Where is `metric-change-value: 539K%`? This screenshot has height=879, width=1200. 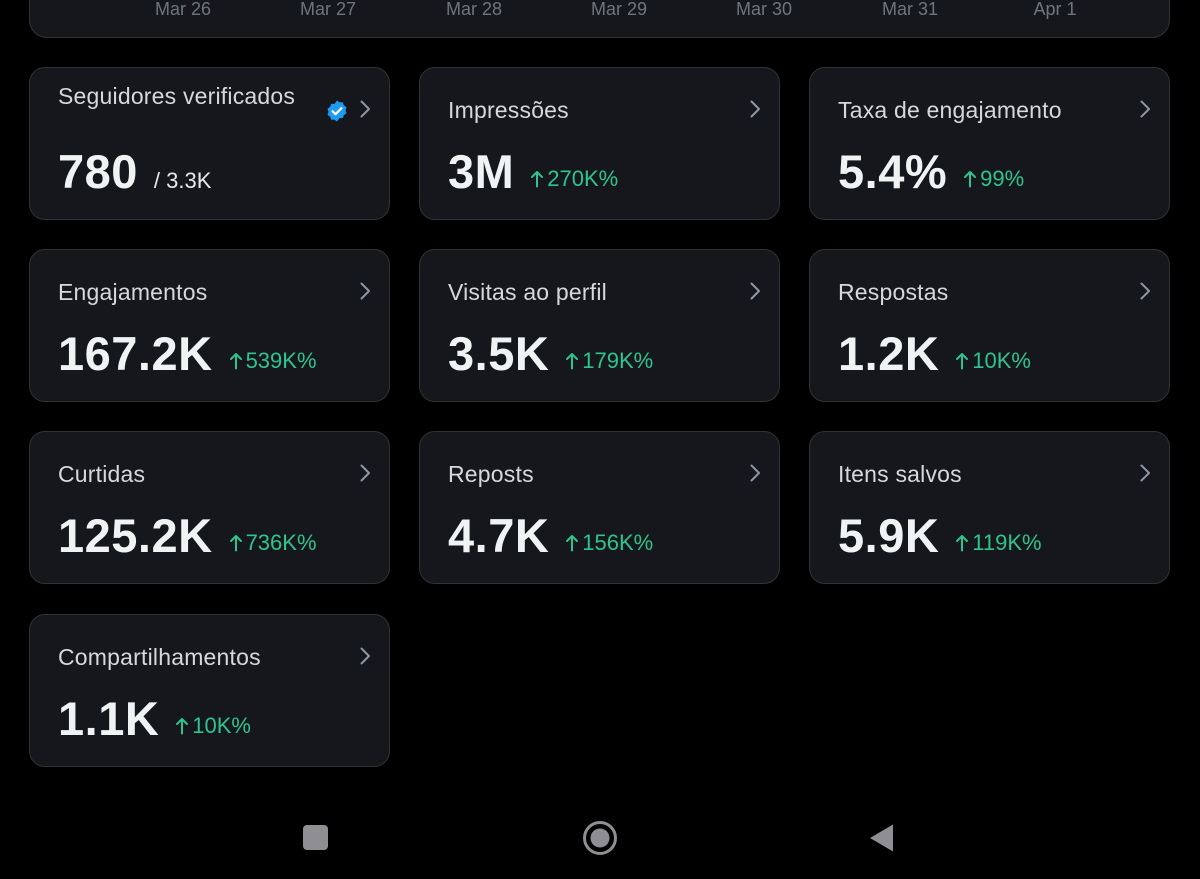
metric-change-value: 539K% is located at coordinates (281, 360).